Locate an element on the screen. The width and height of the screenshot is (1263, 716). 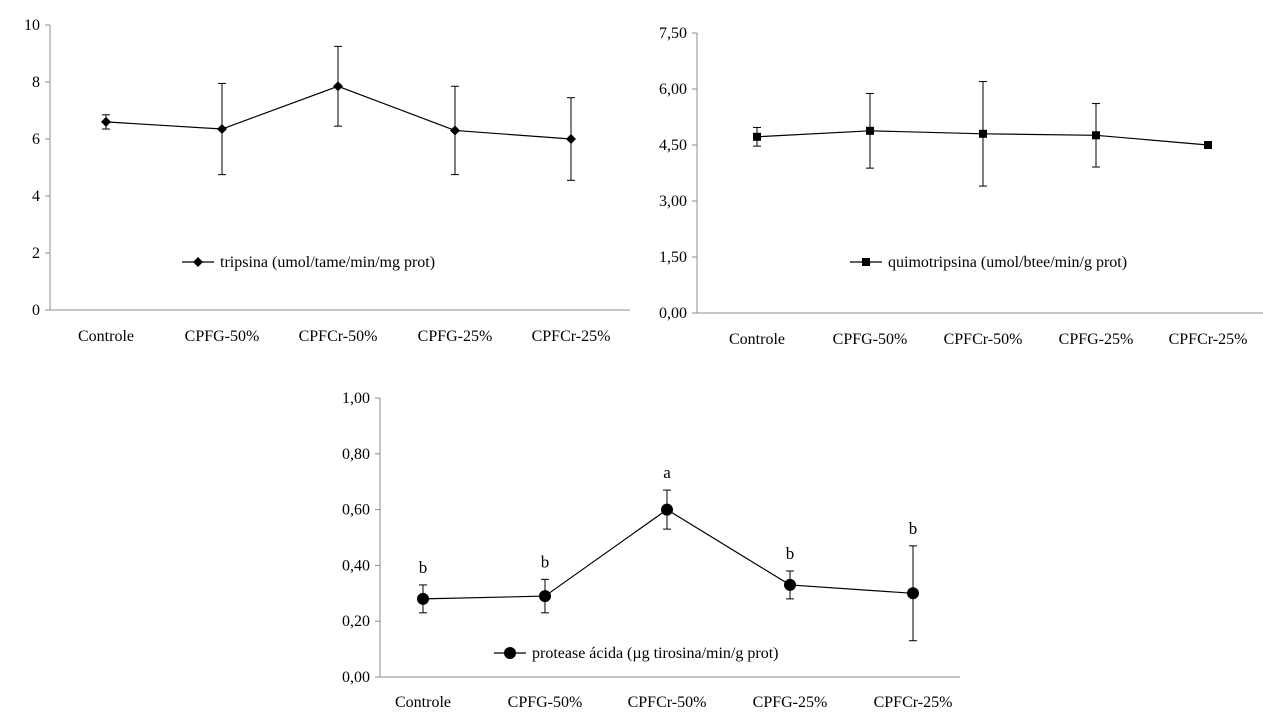
significance-letter: a is located at coordinates (667, 472).